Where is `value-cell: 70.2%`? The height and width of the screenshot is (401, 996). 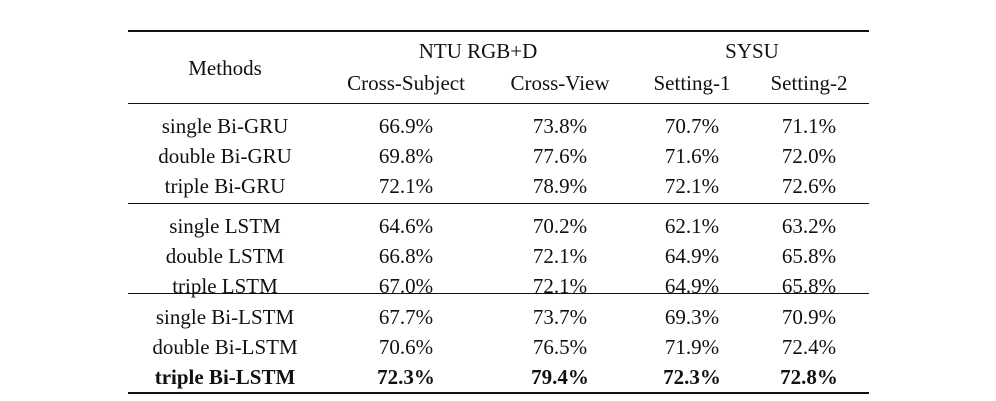
value-cell: 70.2% is located at coordinates (560, 226).